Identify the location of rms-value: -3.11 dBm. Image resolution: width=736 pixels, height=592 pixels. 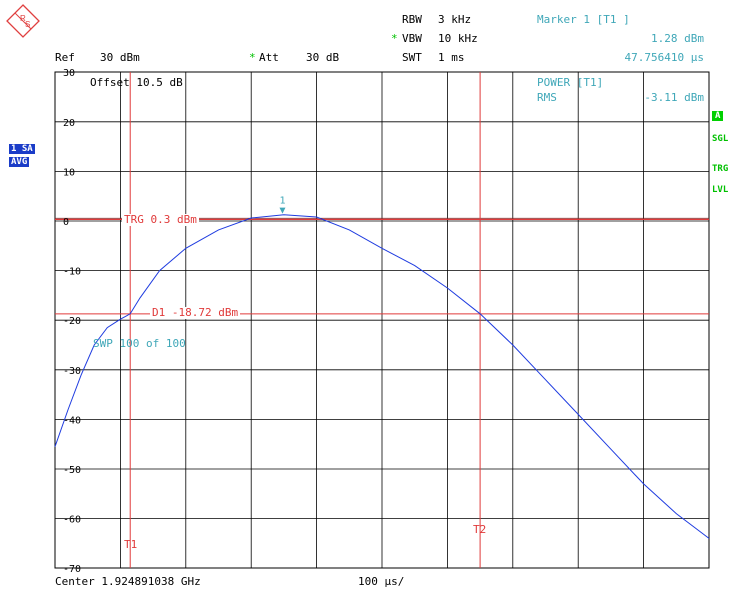
(674, 97).